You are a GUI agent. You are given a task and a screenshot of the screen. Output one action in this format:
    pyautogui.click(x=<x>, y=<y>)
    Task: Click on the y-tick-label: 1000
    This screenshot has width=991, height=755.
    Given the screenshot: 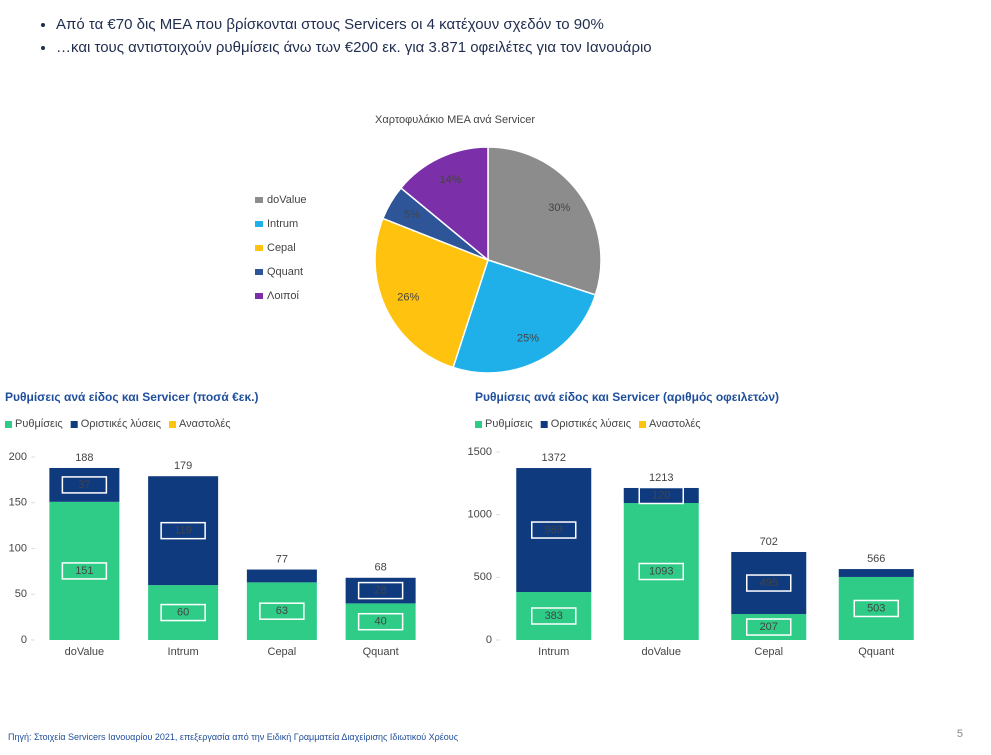 What is the action you would take?
    pyautogui.click(x=480, y=515)
    